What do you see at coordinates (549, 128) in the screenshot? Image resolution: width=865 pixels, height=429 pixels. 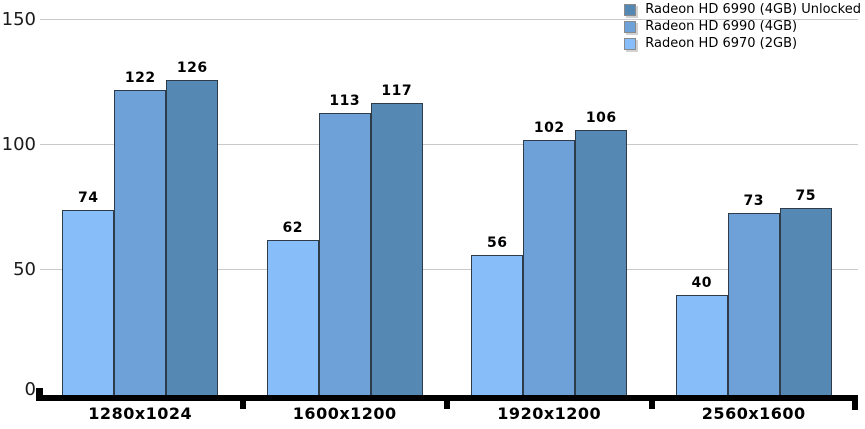 I see `bar-value-label: 102` at bounding box center [549, 128].